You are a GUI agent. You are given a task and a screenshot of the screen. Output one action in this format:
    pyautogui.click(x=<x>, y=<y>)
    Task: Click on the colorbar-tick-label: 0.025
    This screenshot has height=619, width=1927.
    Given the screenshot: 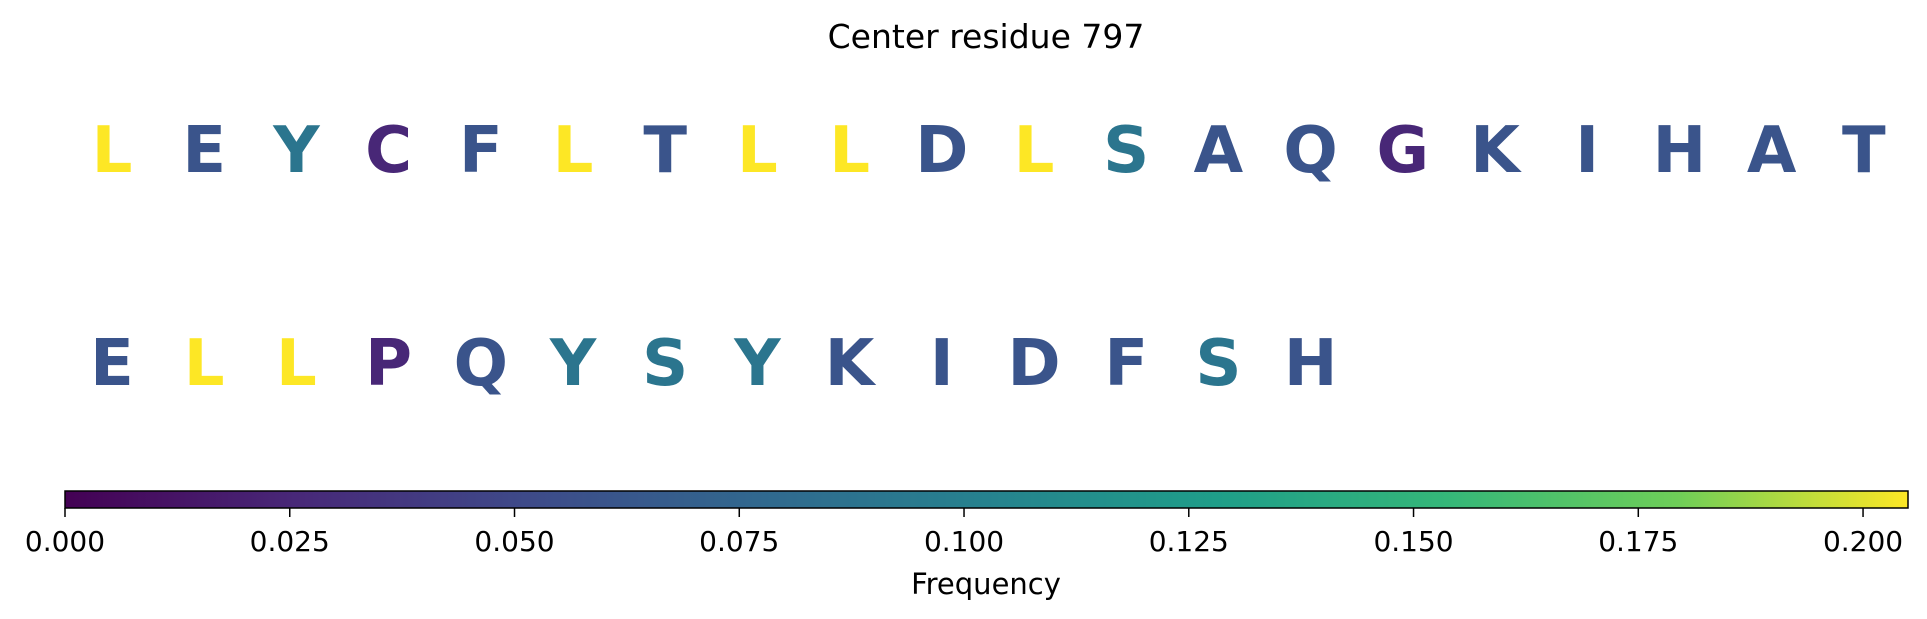 What is the action you would take?
    pyautogui.click(x=290, y=541)
    